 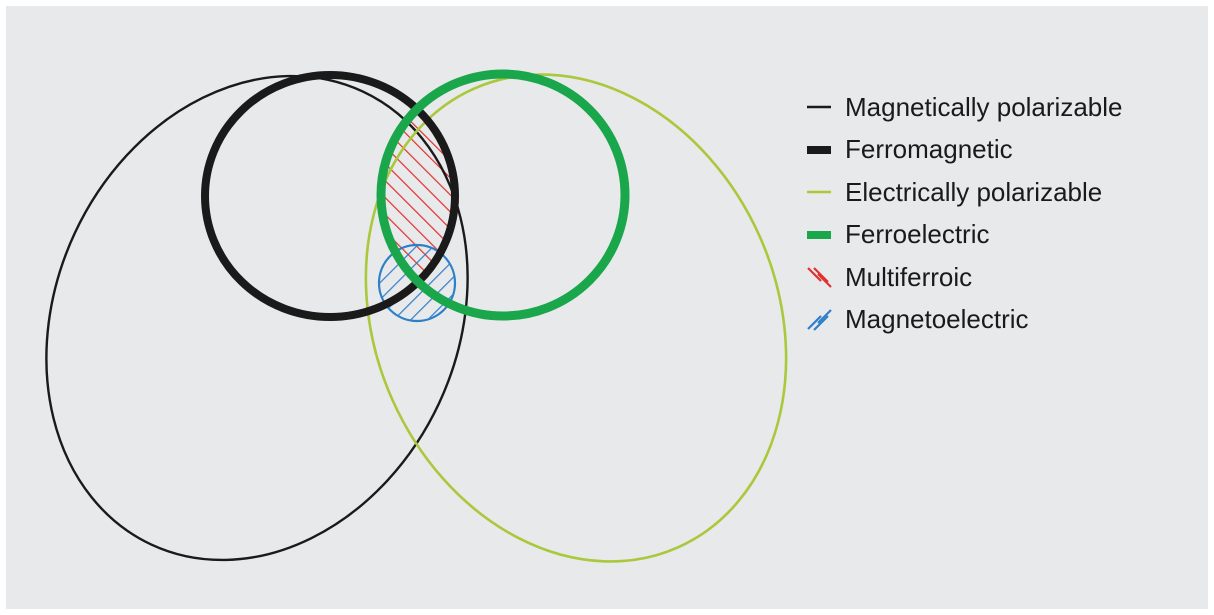 I want to click on legend-label: Ferromagnetic, so click(x=929, y=149).